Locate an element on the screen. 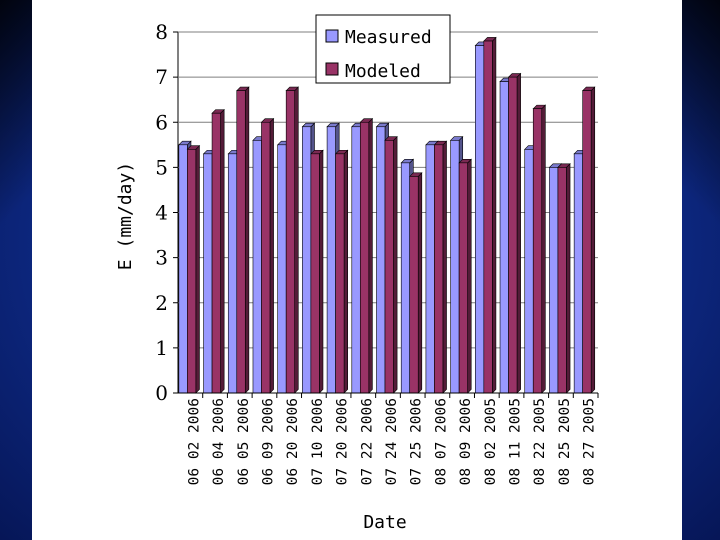 This screenshot has height=540, width=720. legend-label-modeled: Modeled is located at coordinates (383, 71).